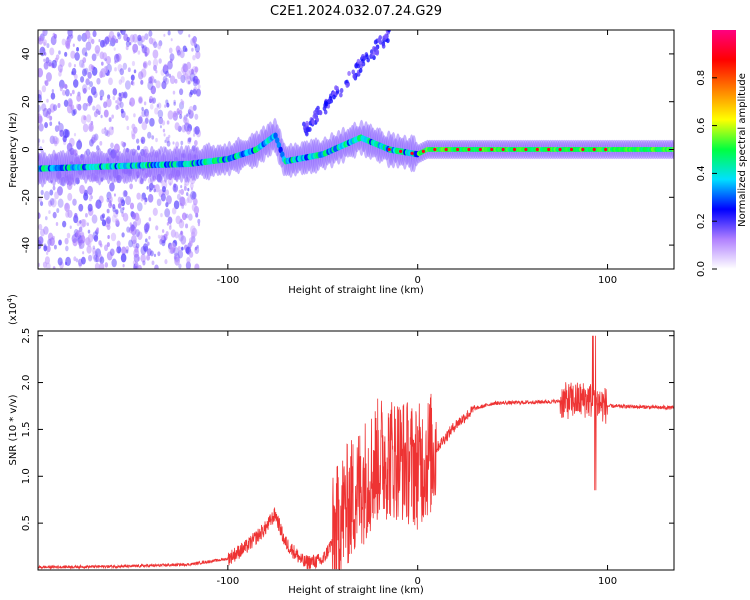 The height and width of the screenshot is (600, 750). Describe the element at coordinates (26, 101) in the screenshot. I see `y-tick-label: 20` at that location.